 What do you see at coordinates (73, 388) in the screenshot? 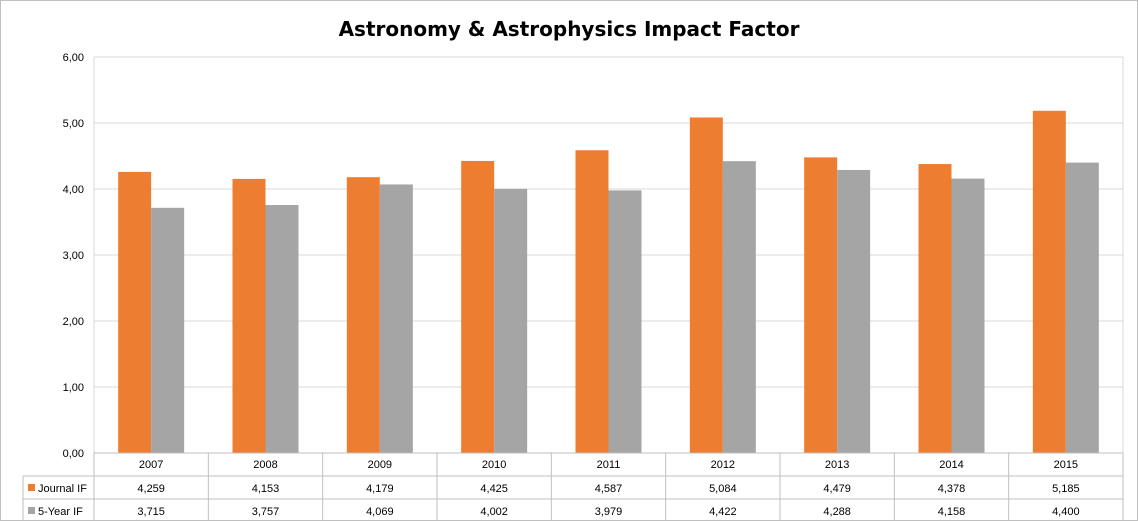
I see `y-tick-label: 1,00` at bounding box center [73, 388].